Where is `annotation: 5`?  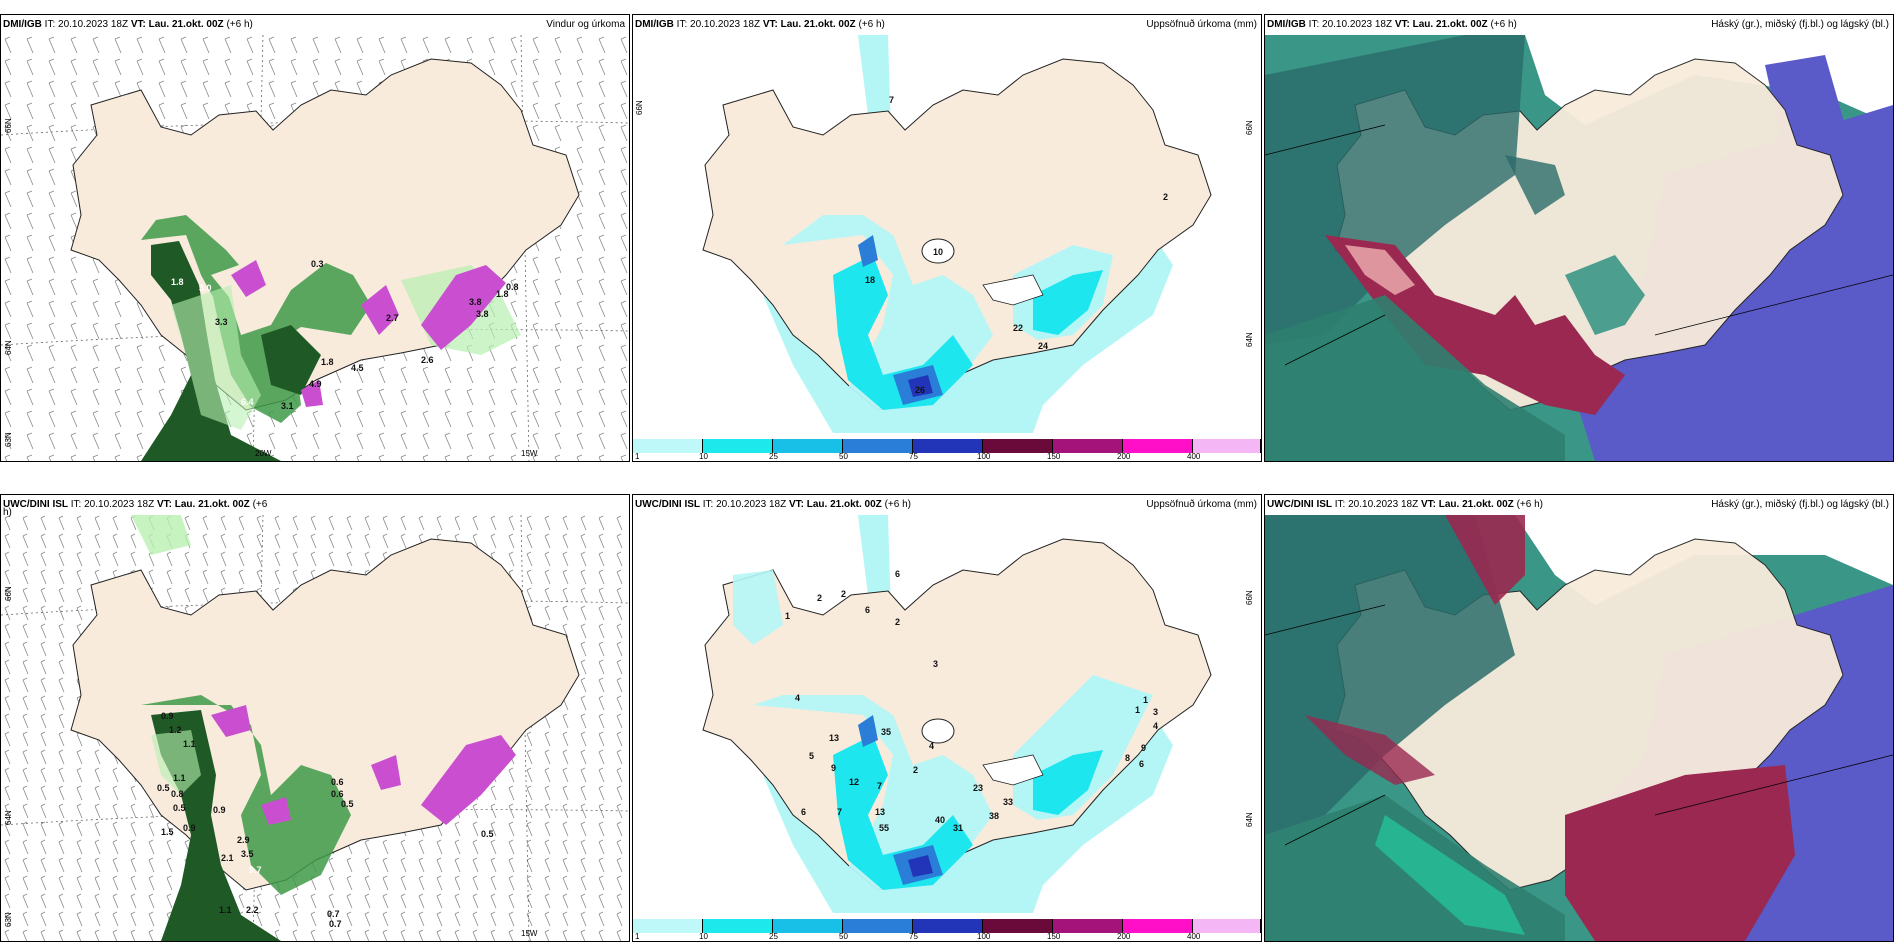
annotation: 5 is located at coordinates (811, 756).